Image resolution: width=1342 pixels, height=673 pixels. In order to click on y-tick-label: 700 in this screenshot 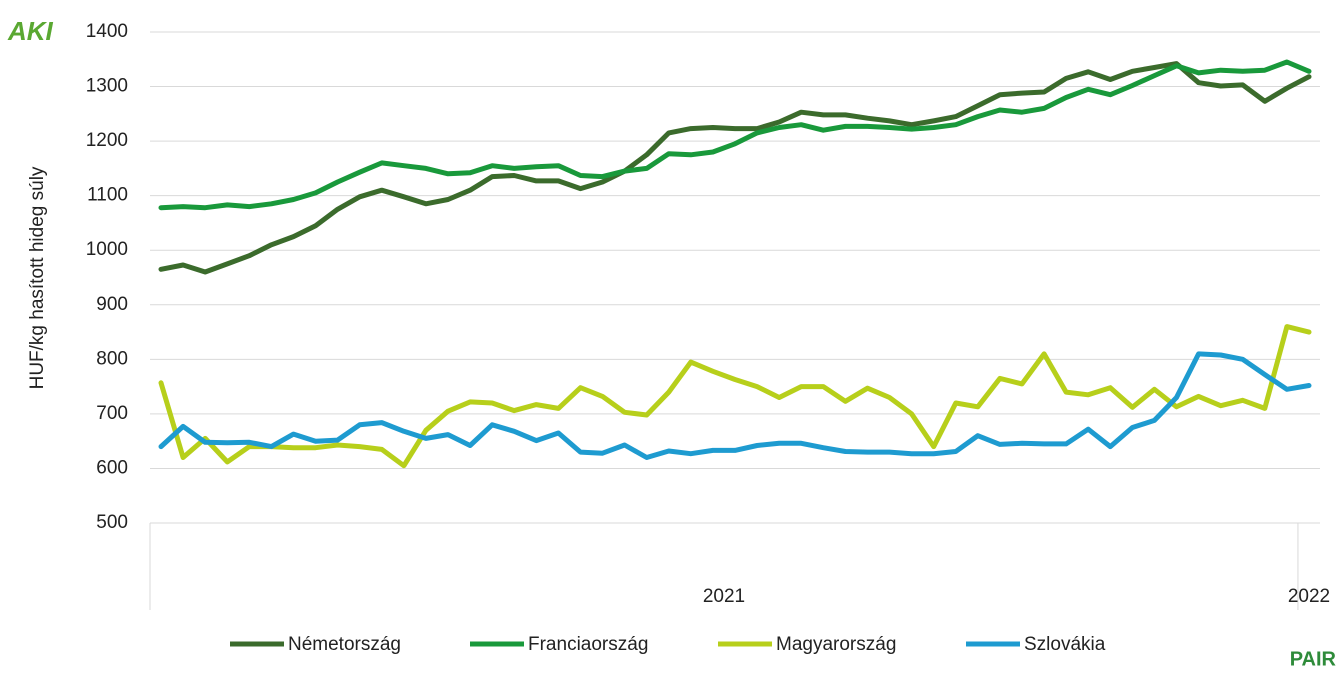, I will do `click(112, 413)`.